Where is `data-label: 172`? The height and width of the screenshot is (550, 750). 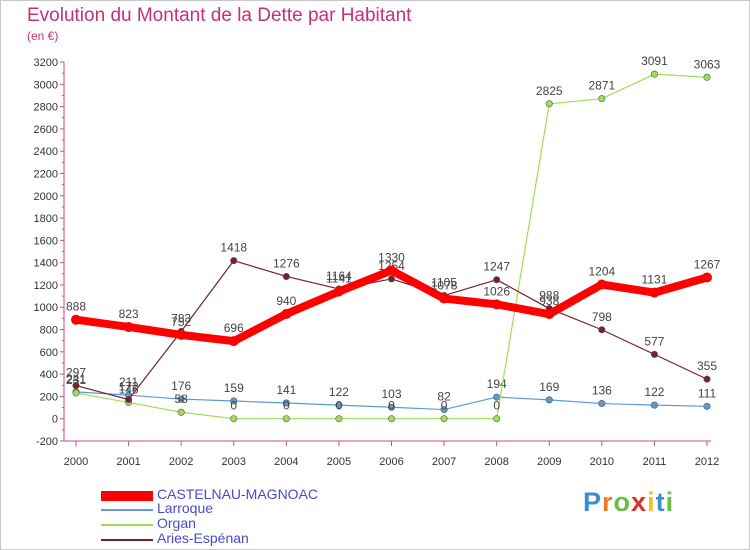
data-label: 172 is located at coordinates (129, 387).